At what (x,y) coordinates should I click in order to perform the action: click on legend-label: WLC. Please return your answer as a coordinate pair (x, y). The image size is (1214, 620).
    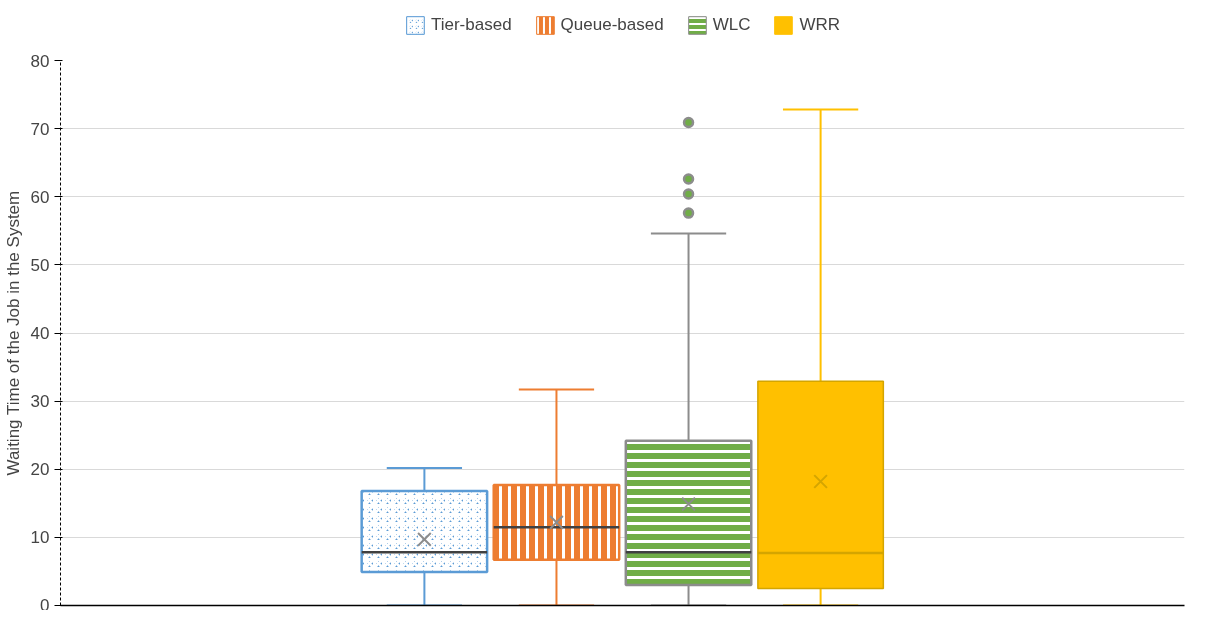
    Looking at the image, I should click on (731, 25).